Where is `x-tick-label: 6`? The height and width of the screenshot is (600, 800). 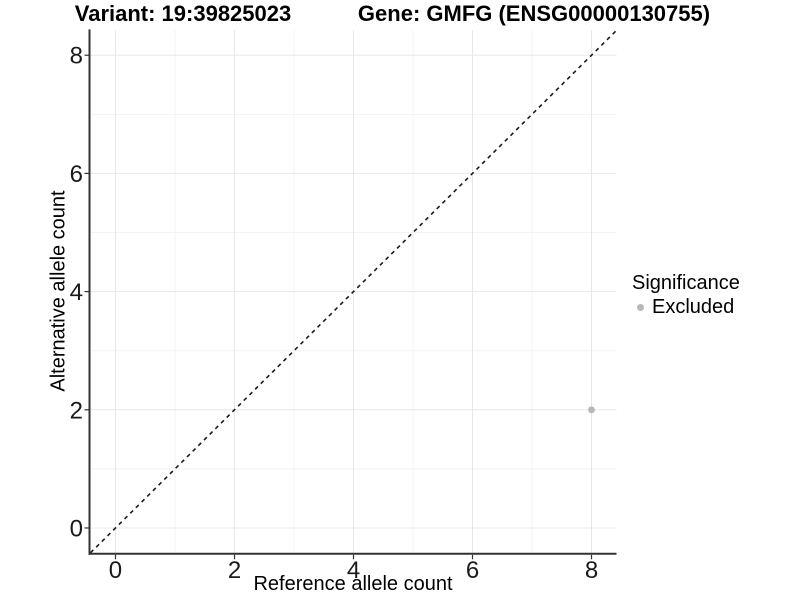
x-tick-label: 6 is located at coordinates (472, 570).